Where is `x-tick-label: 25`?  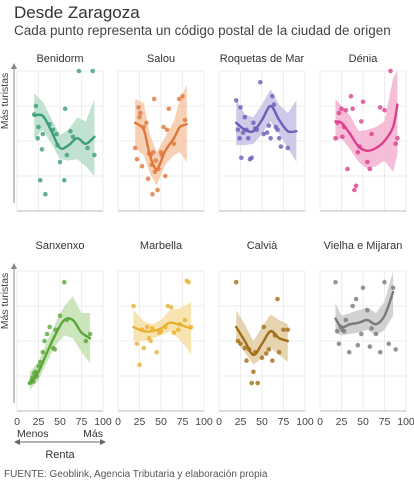 x-tick-label: 25 is located at coordinates (241, 422).